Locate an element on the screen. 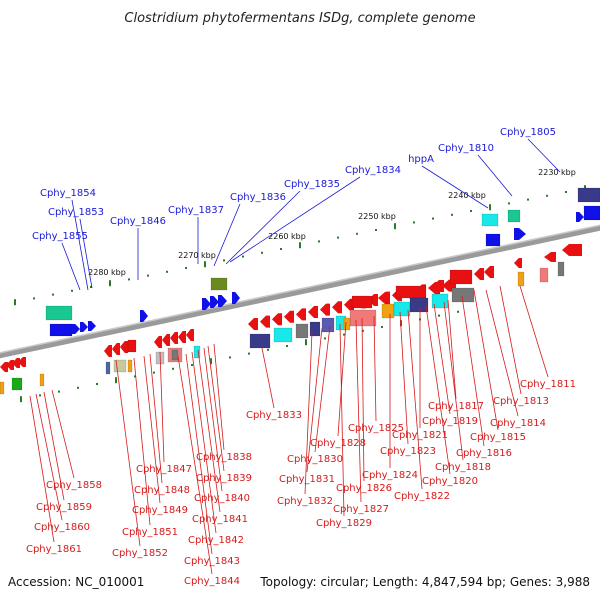 The image size is (600, 600). reverse-gene-label: Cphy_1842 is located at coordinates (216, 540).